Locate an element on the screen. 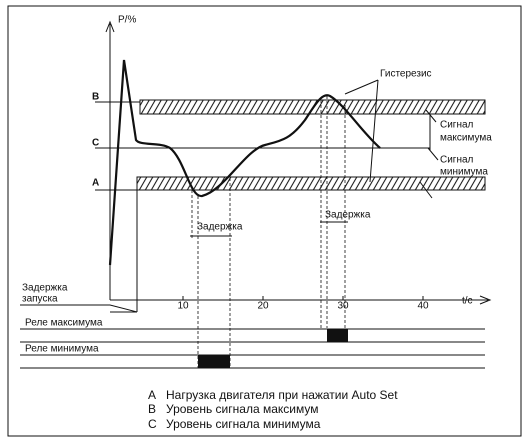 Image resolution: width=530 pixels, height=439 pixels. x-label: t/c is located at coordinates (467, 301).